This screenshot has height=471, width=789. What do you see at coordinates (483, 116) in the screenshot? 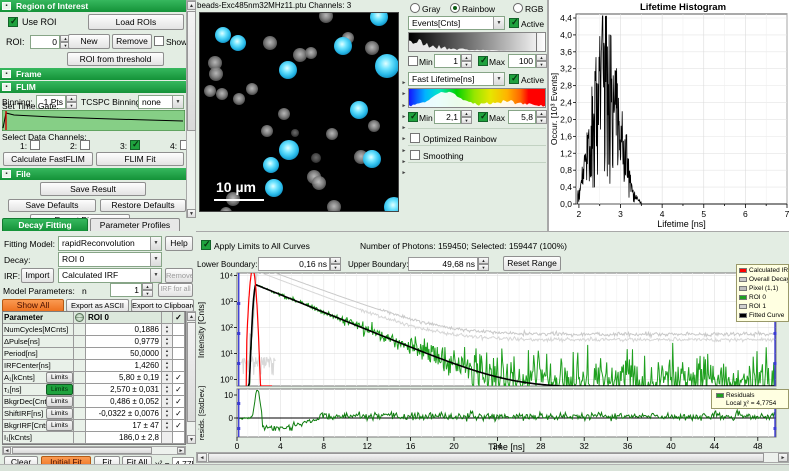
I see `lifetime-max-checkbox` at bounding box center [483, 116].